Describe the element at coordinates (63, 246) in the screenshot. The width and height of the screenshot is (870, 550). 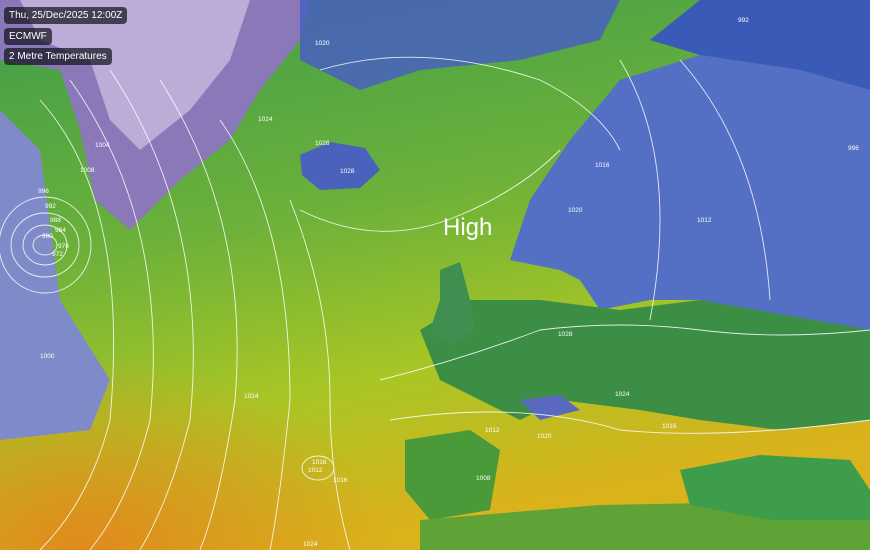
I see `isobar-label: 976` at that location.